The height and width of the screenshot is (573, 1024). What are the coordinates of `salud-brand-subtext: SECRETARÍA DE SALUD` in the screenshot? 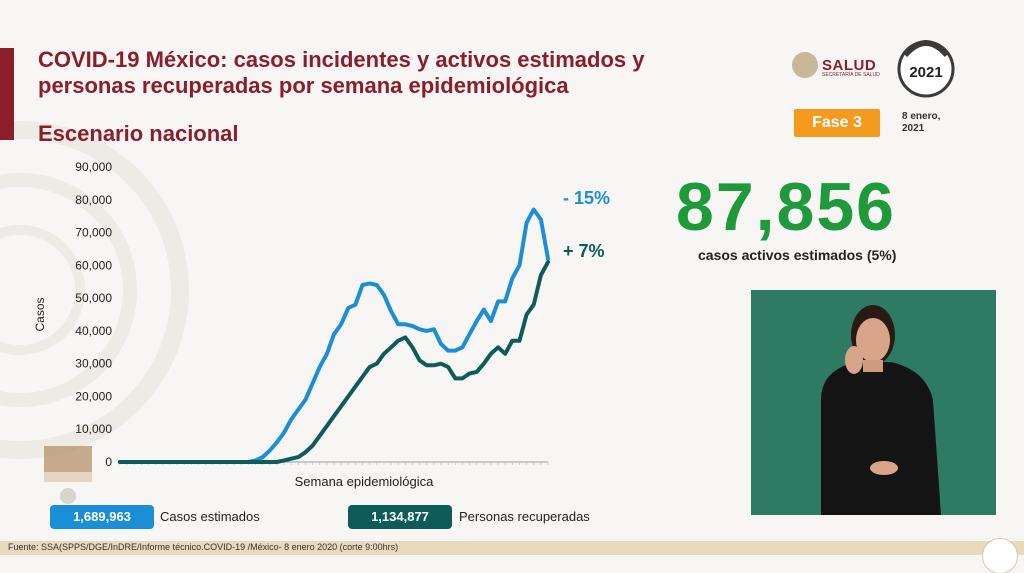 It's located at (851, 75).